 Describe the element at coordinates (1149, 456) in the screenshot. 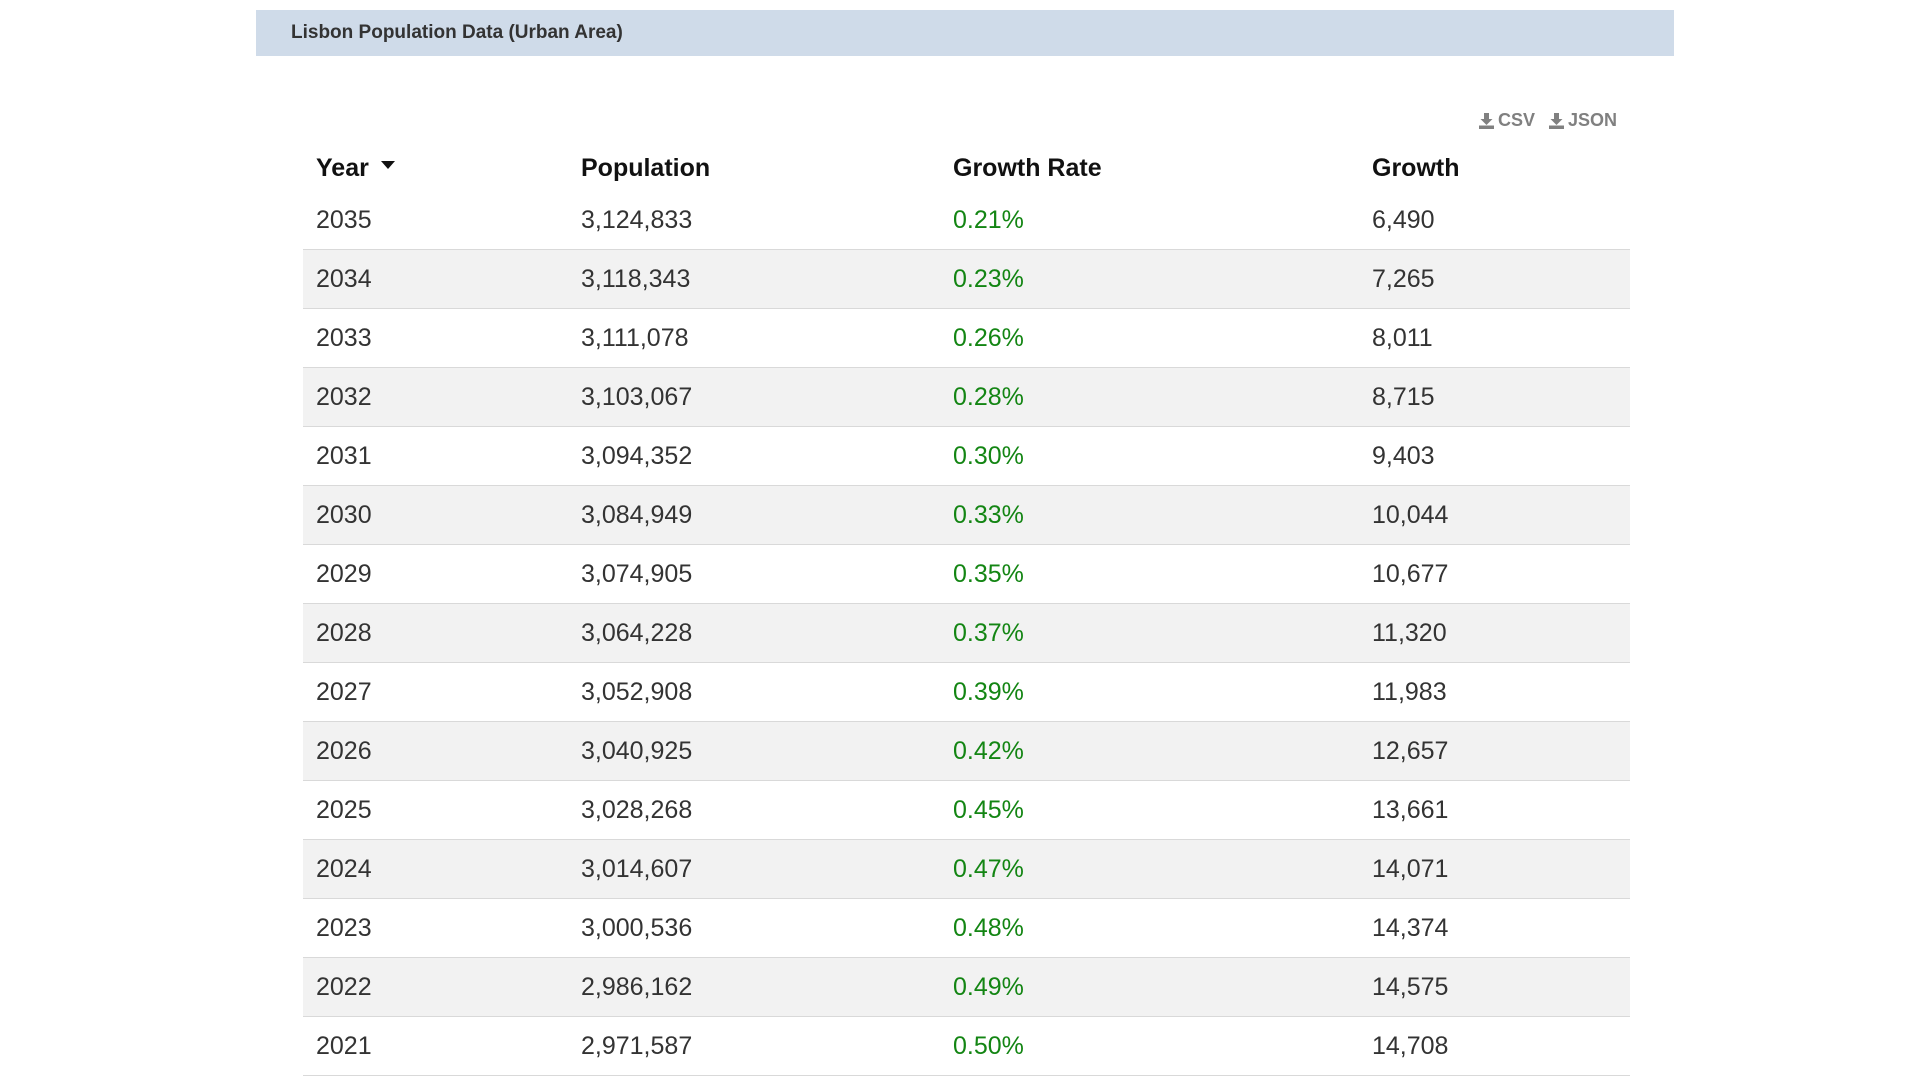

I see `cell-growth-rate: 0.30%` at that location.